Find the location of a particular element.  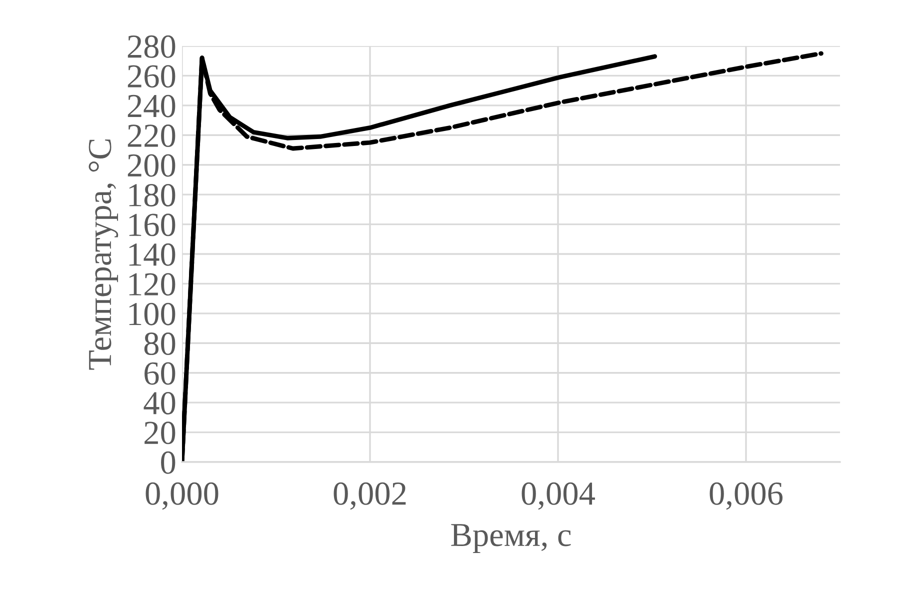

y-tick-label: 0 is located at coordinates (168, 462).